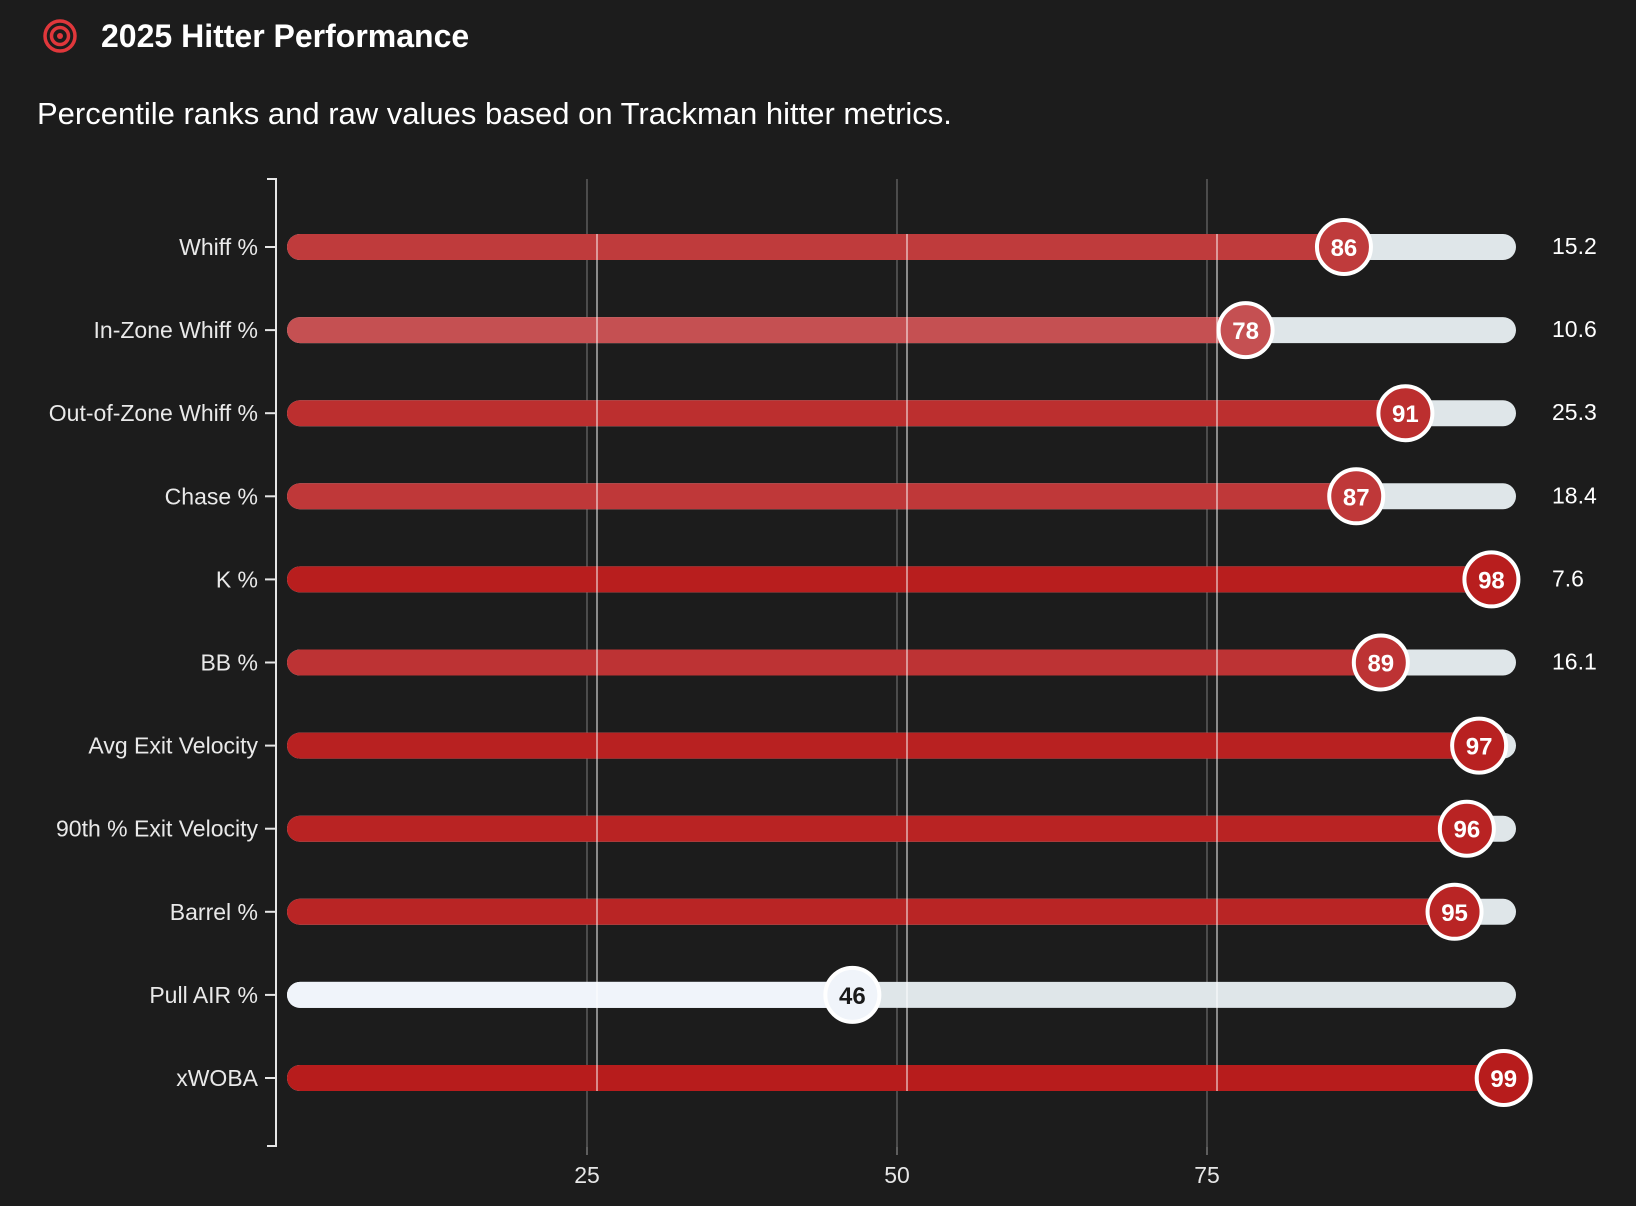  Describe the element at coordinates (153, 413) in the screenshot. I see `category-label: Out-of-Zone Whiff %` at that location.